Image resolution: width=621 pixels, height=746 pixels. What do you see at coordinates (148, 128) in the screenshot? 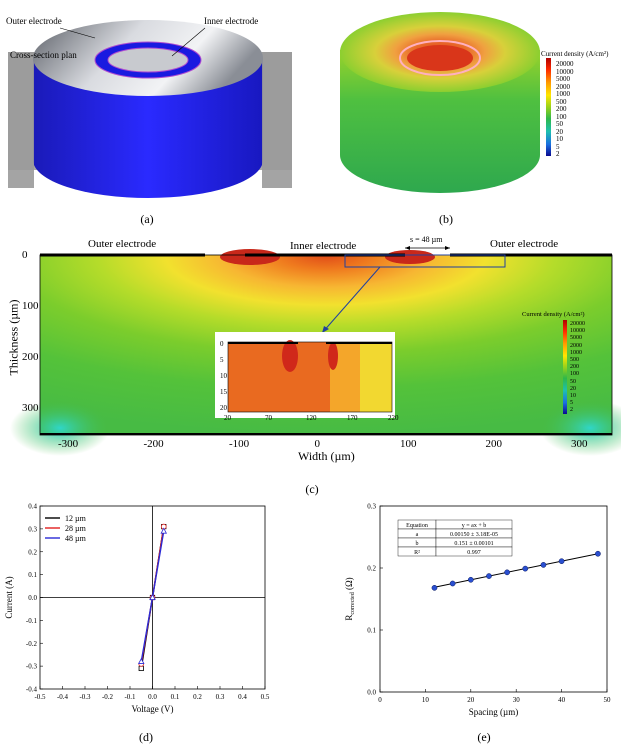
I see `cylinder-side` at bounding box center [148, 128].